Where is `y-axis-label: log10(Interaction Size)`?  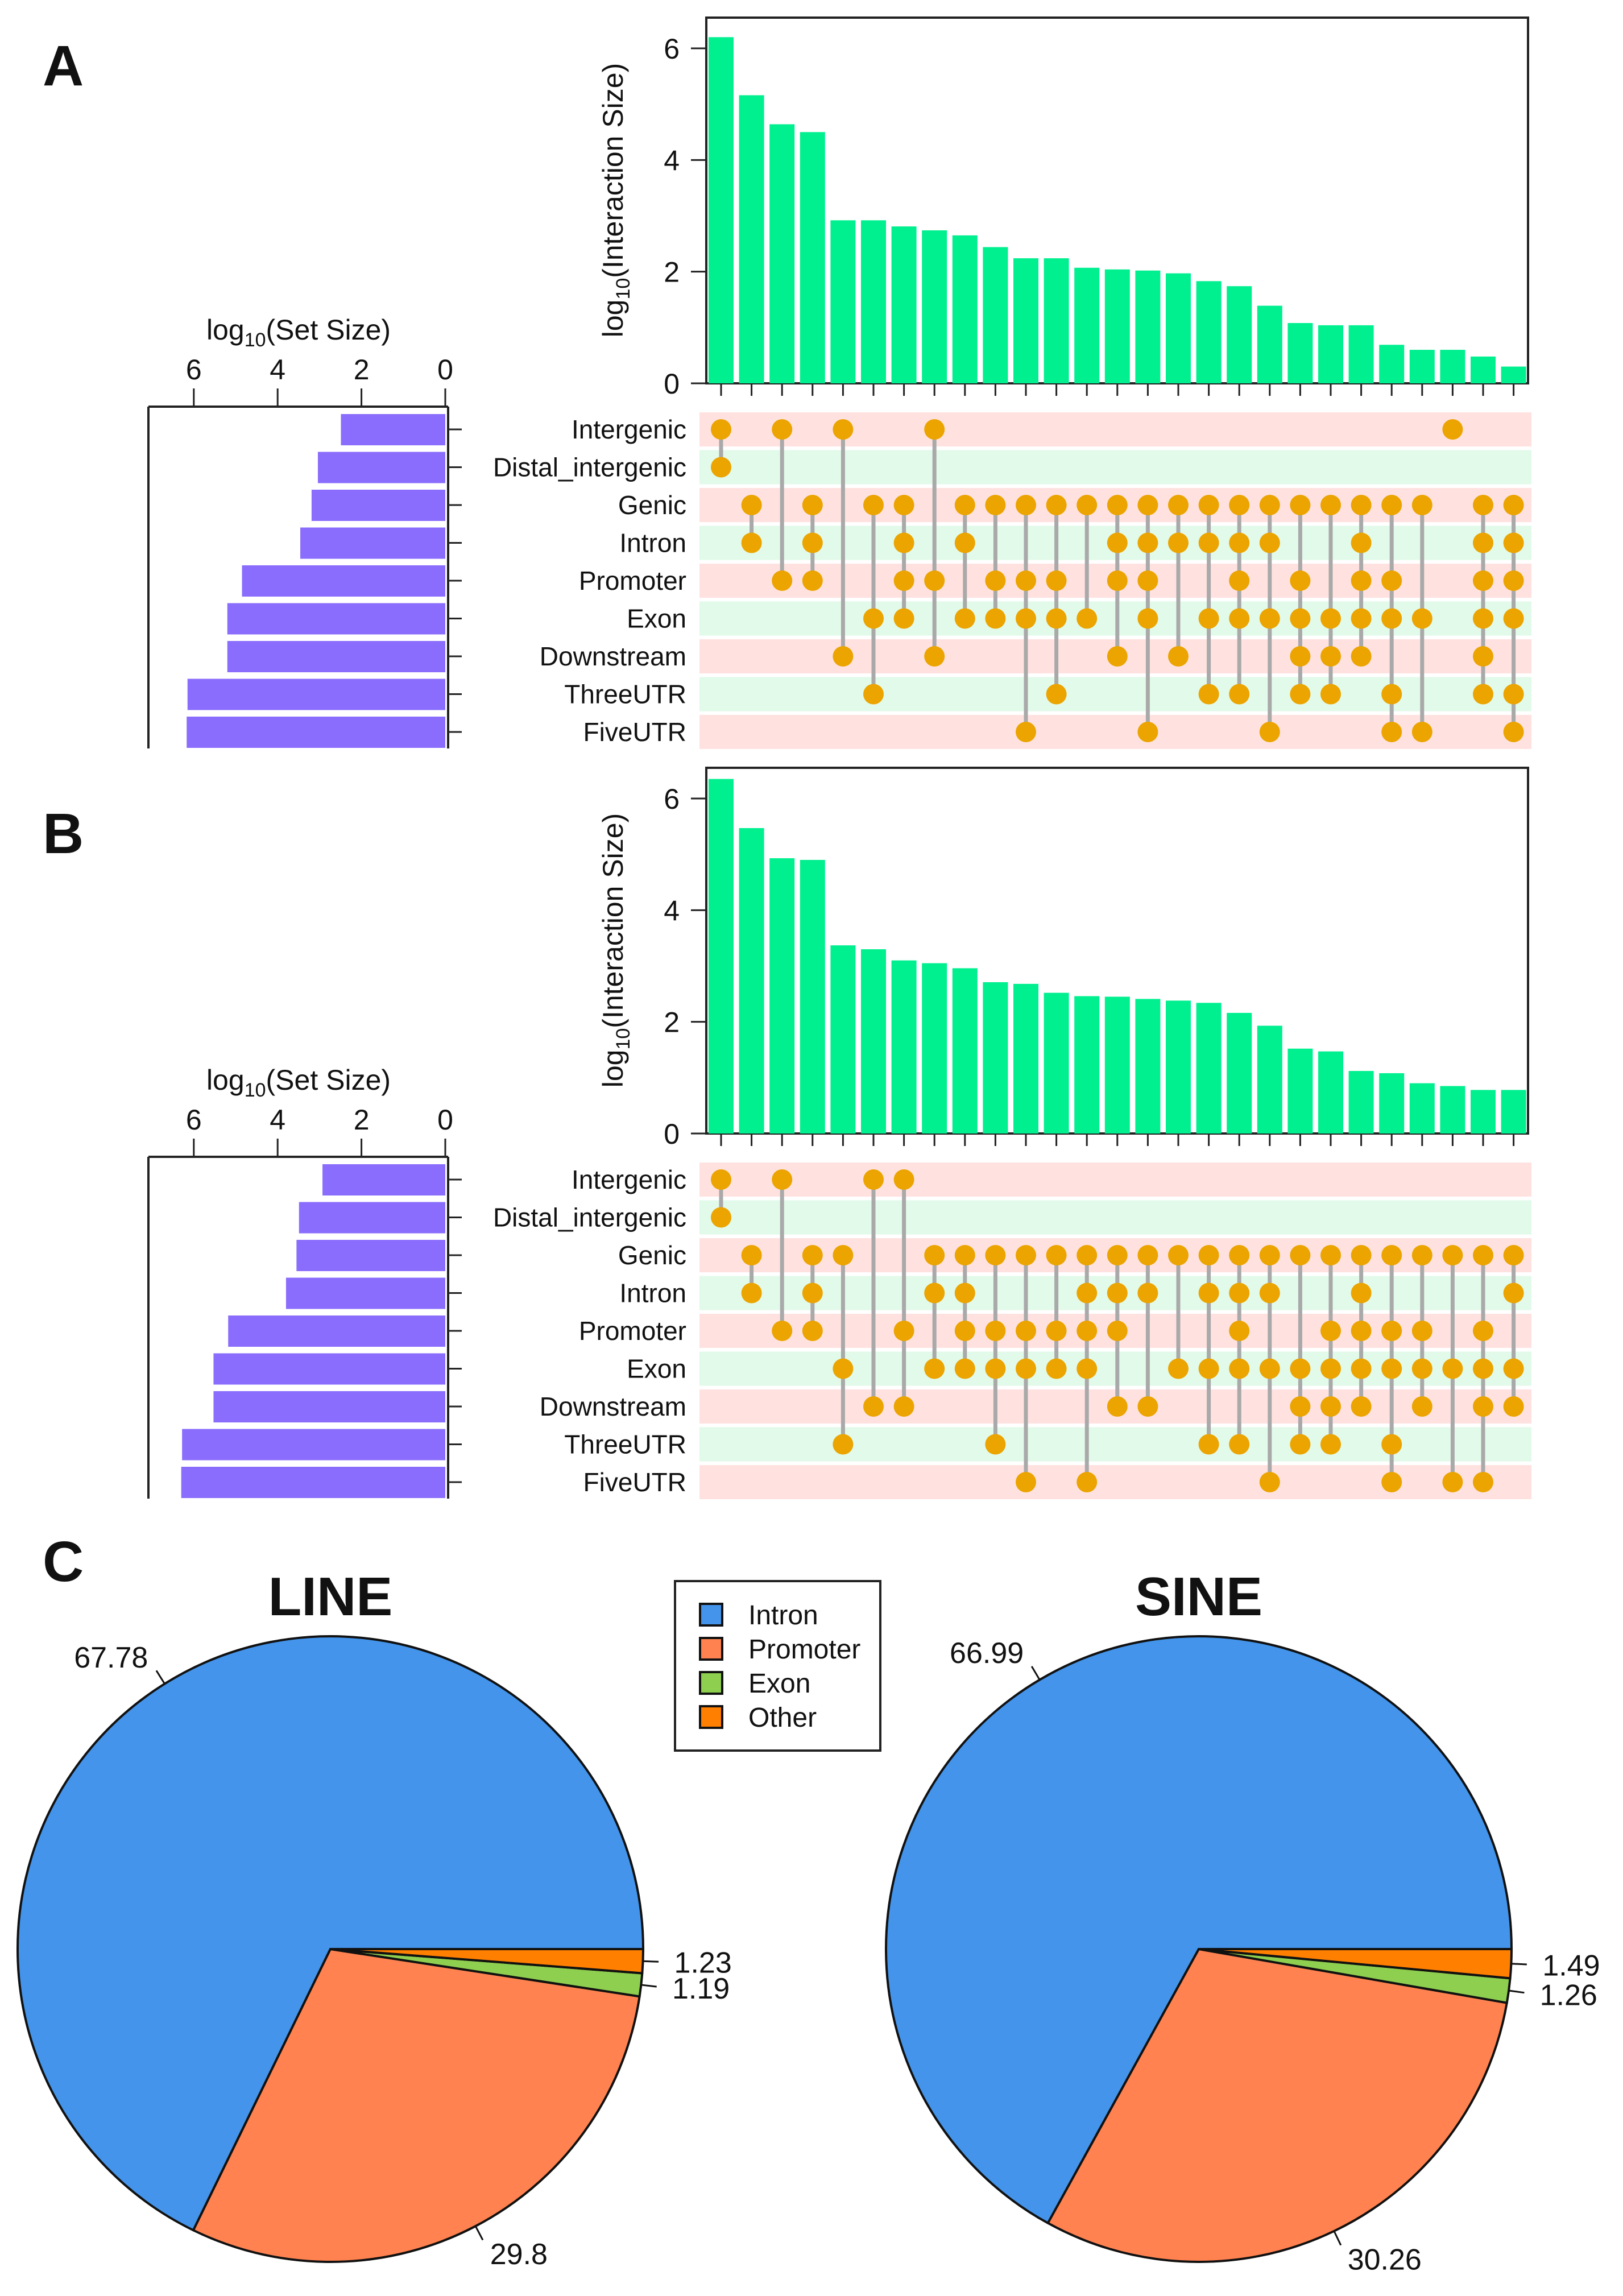 y-axis-label: log10(Interaction Size) is located at coordinates (615, 200).